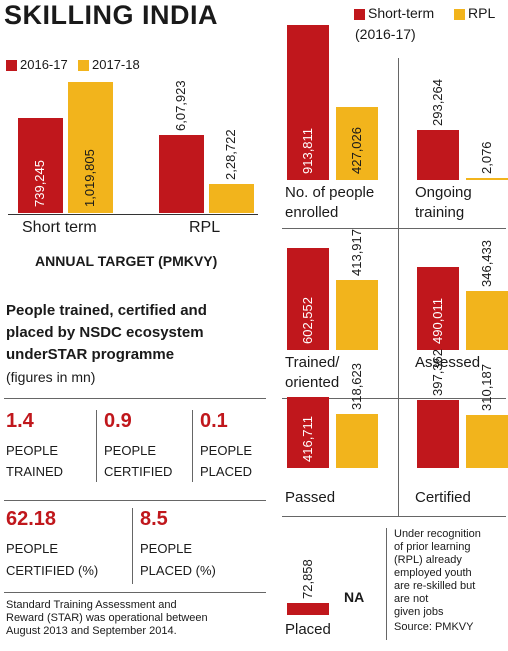  What do you see at coordinates (401, 13) in the screenshot?
I see `legend-label-short-term: Short-term` at bounding box center [401, 13].